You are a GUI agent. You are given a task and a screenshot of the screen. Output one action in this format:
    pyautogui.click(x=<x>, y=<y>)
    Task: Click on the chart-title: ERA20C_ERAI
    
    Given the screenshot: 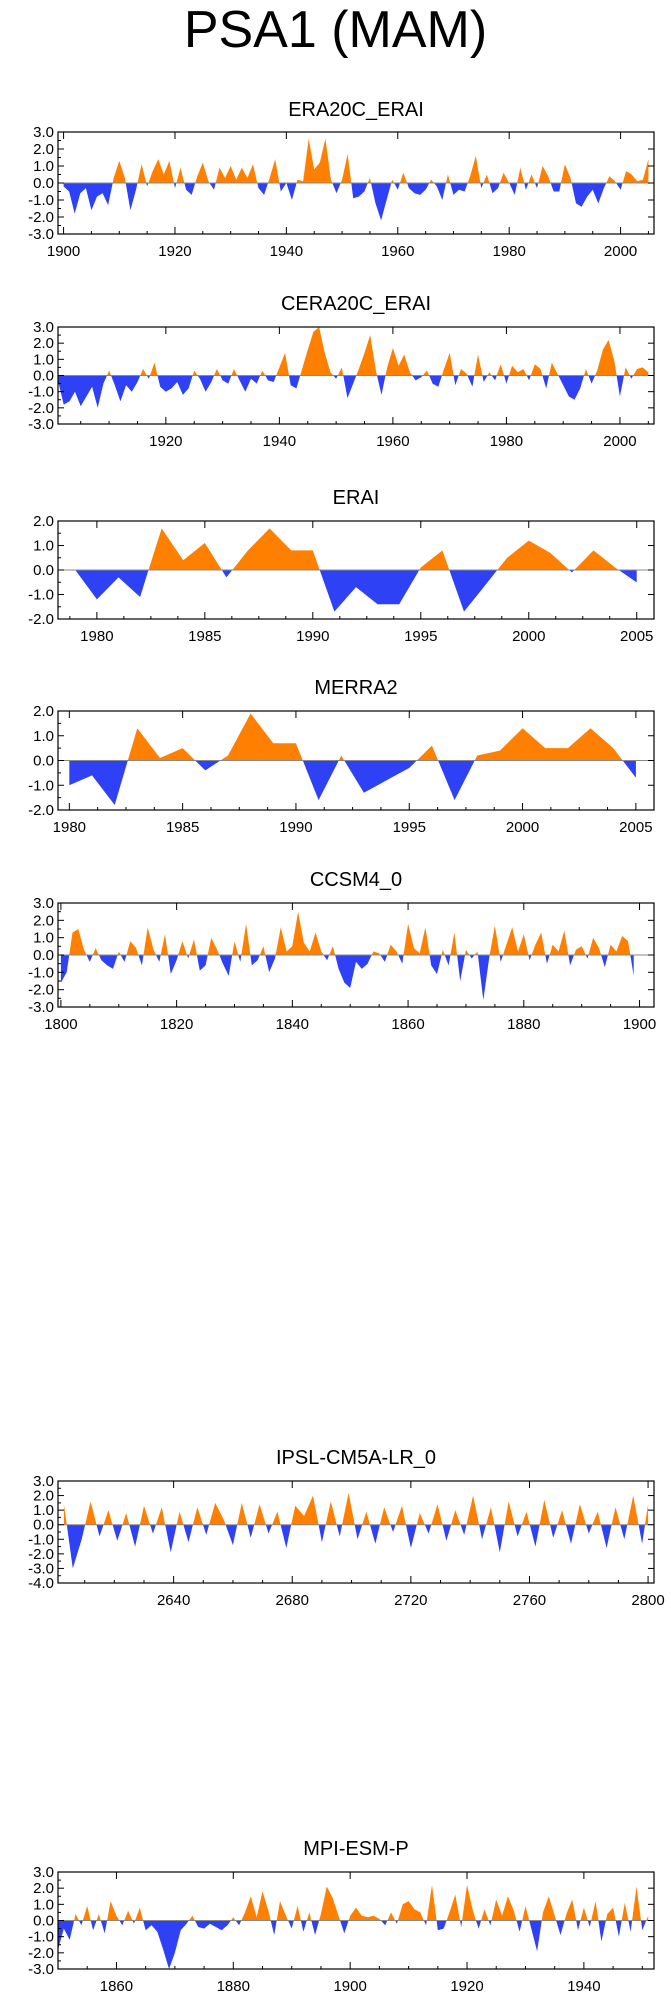 What is the action you would take?
    pyautogui.click(x=356, y=110)
    